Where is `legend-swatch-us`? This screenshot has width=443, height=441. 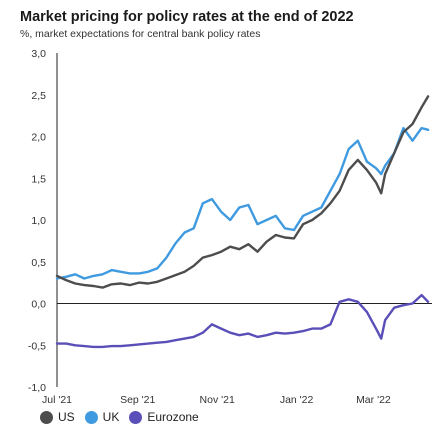 legend-swatch-us is located at coordinates (46, 417).